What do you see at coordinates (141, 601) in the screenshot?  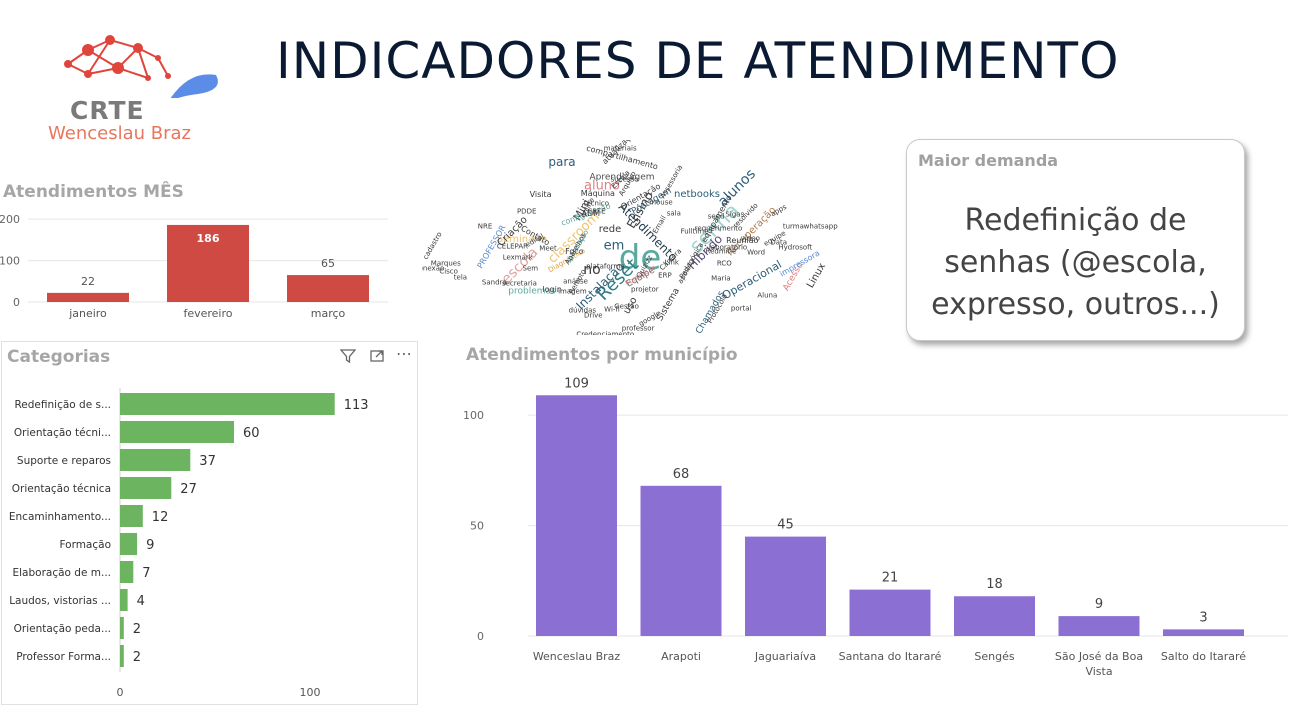 I see `category-value-label: 4` at bounding box center [141, 601].